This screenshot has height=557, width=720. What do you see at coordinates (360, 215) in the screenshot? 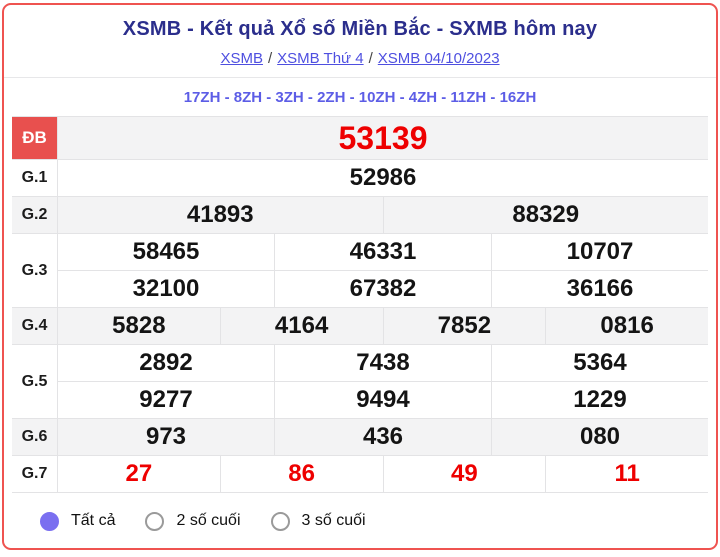
I see `prize-row: G.2 41893 88329` at bounding box center [360, 215].